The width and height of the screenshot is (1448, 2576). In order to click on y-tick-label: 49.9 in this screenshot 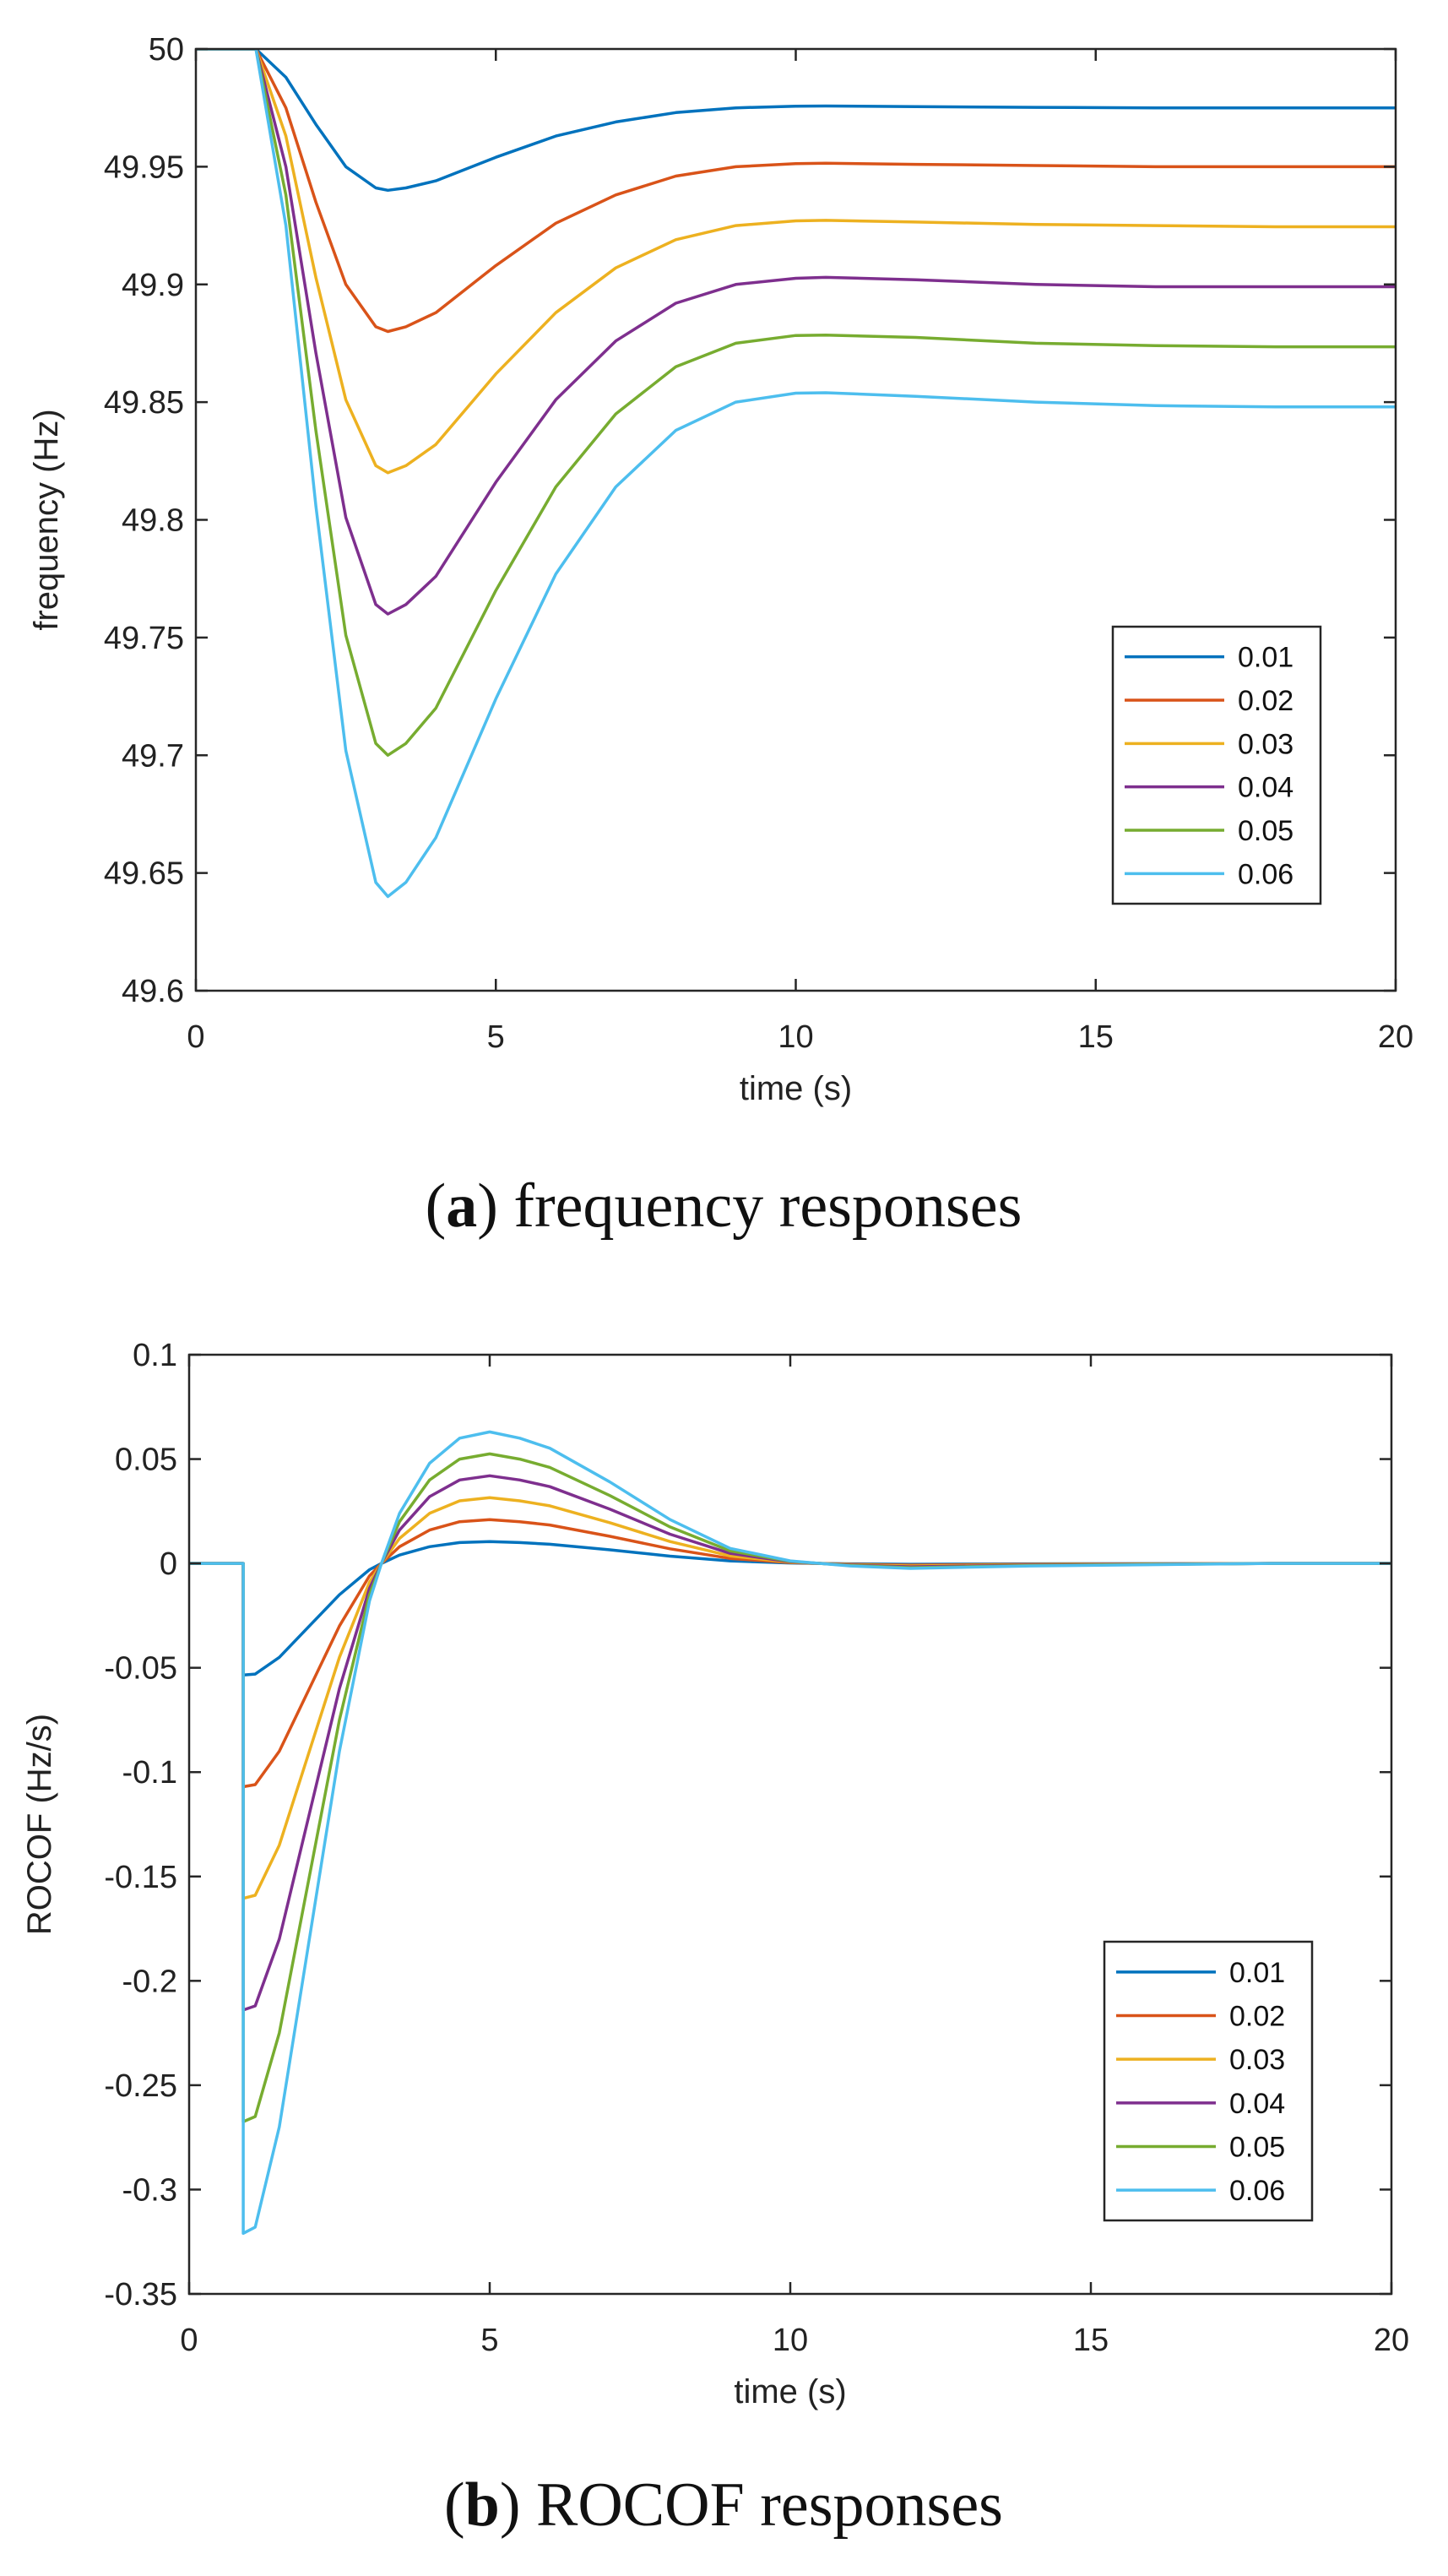, I will do `click(153, 285)`.